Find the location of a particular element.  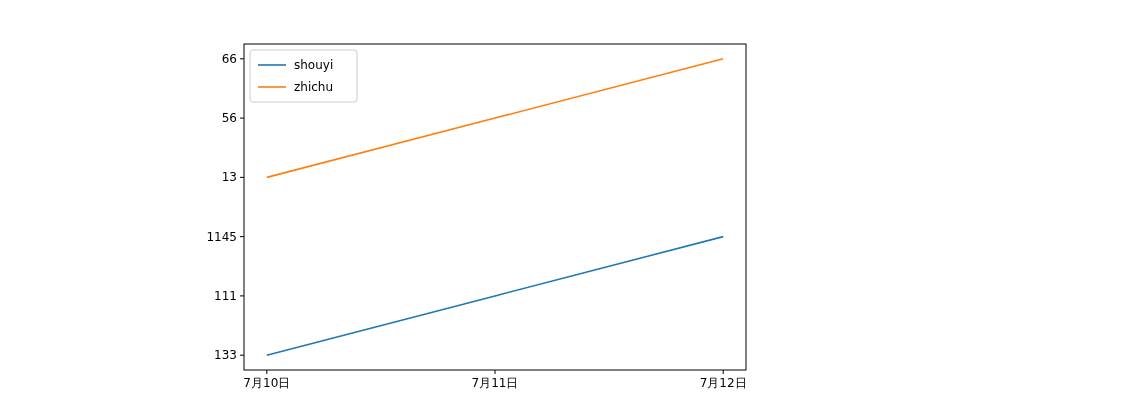

annotation: 66 is located at coordinates (229, 58).